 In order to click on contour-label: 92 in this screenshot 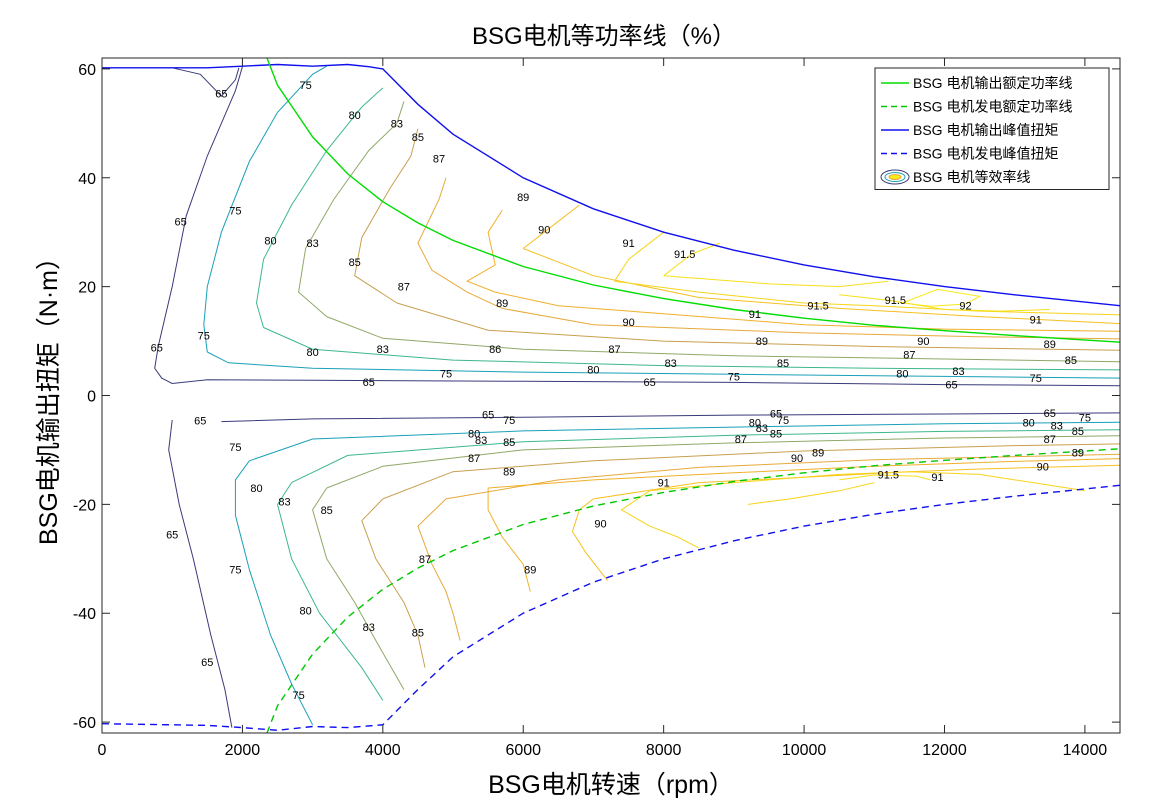, I will do `click(965, 307)`.